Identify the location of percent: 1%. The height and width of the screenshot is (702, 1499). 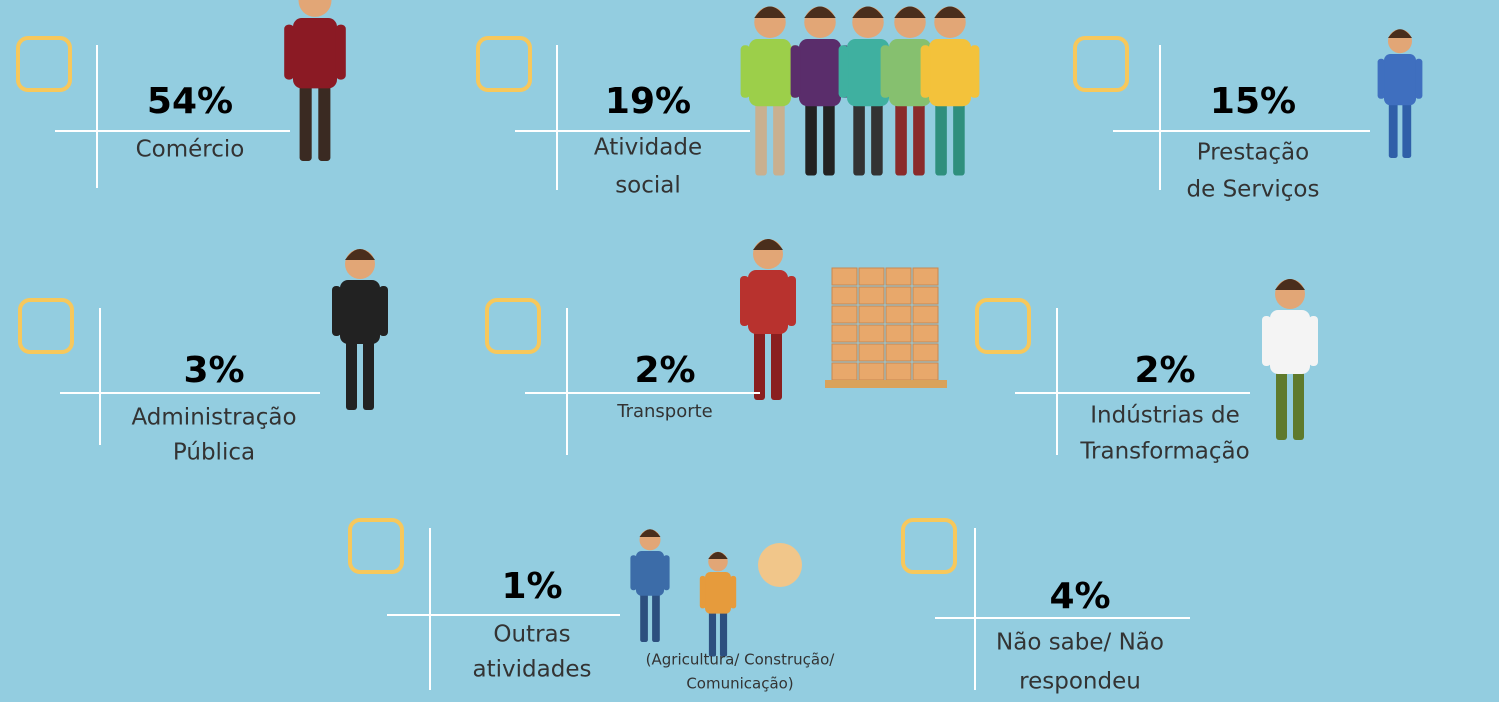
(531, 586).